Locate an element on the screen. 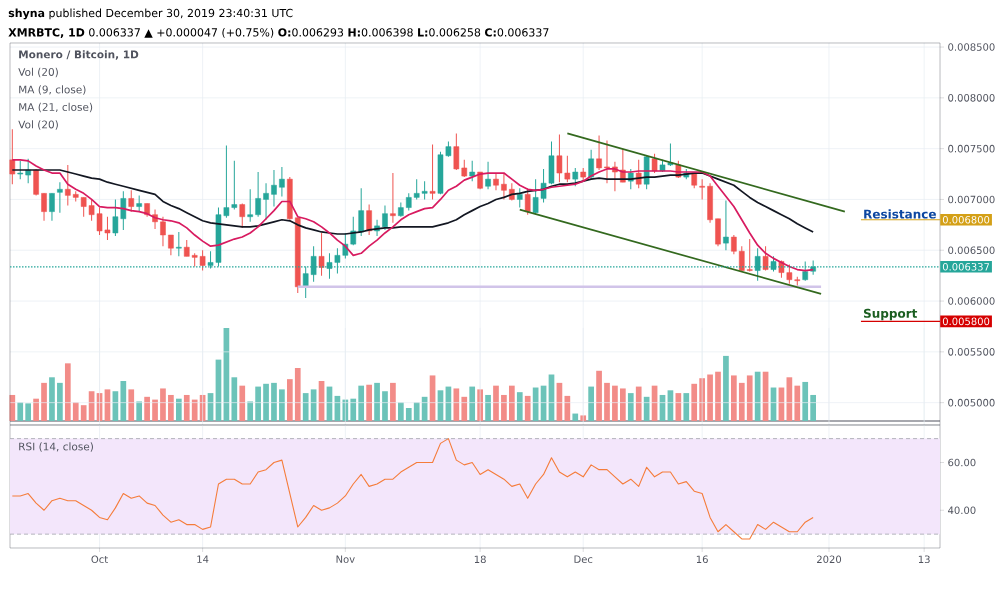 The height and width of the screenshot is (615, 1008). annotation: RSI (14, close) is located at coordinates (56, 447).